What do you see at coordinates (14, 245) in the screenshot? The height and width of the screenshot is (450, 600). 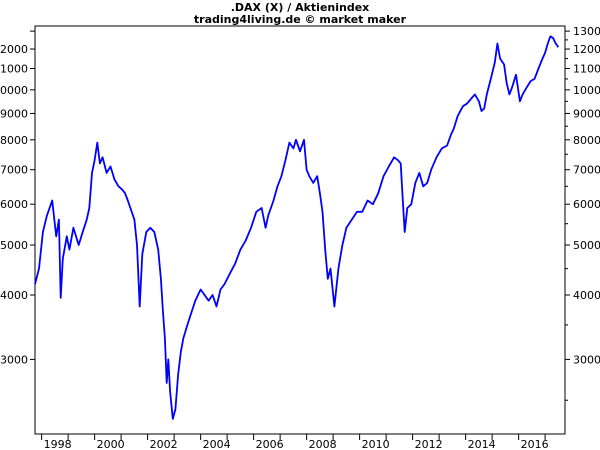 I see `y-tick-label-left: 5000` at bounding box center [14, 245].